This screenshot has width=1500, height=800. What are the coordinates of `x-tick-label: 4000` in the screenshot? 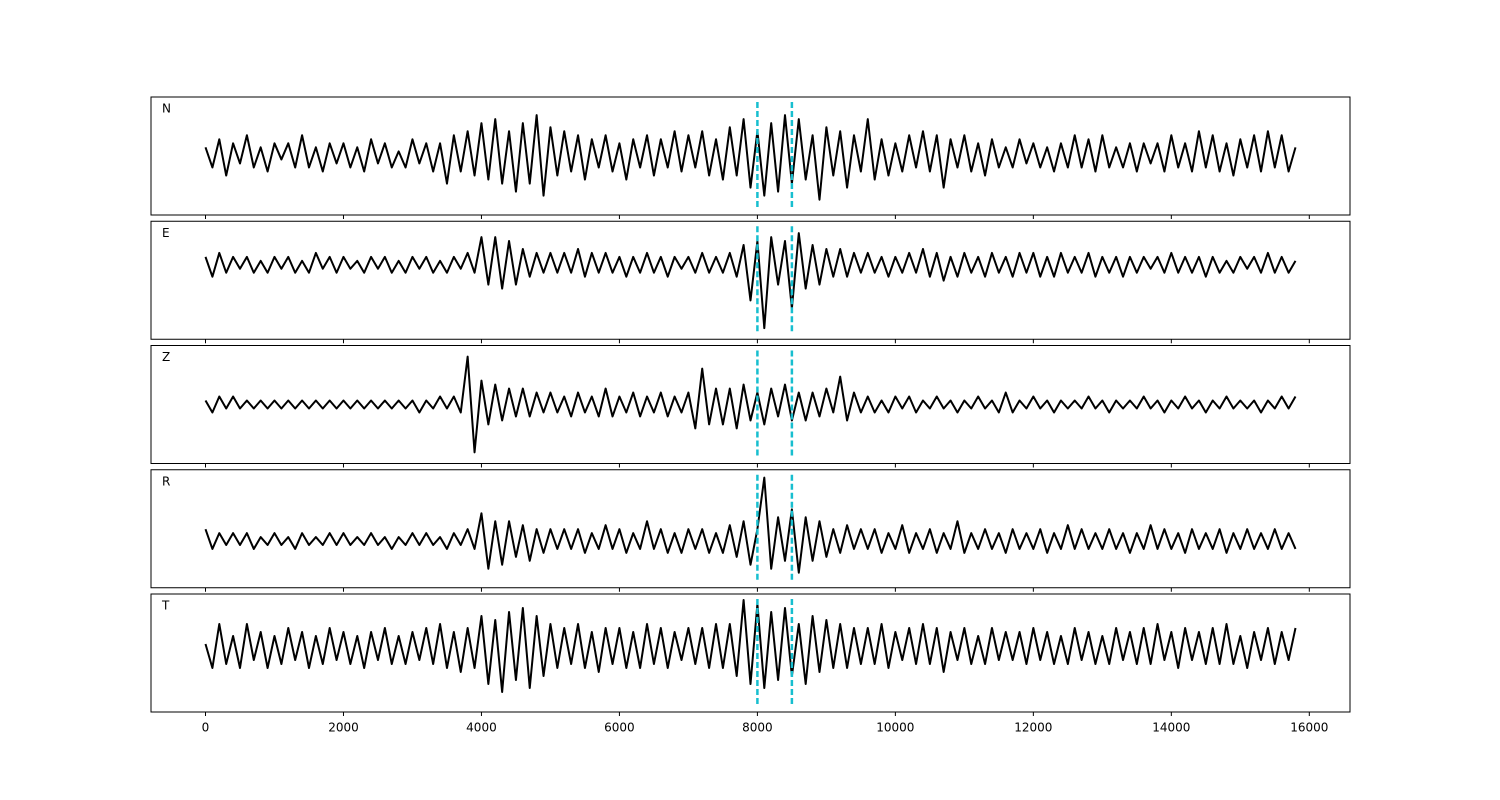 It's located at (481, 728).